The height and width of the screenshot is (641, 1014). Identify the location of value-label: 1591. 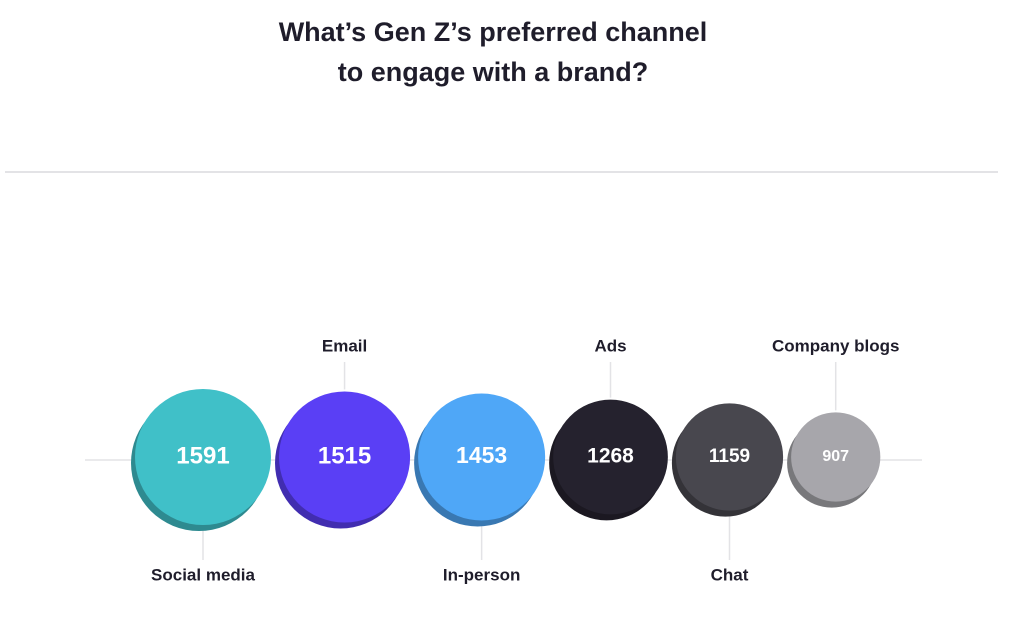
(202, 455).